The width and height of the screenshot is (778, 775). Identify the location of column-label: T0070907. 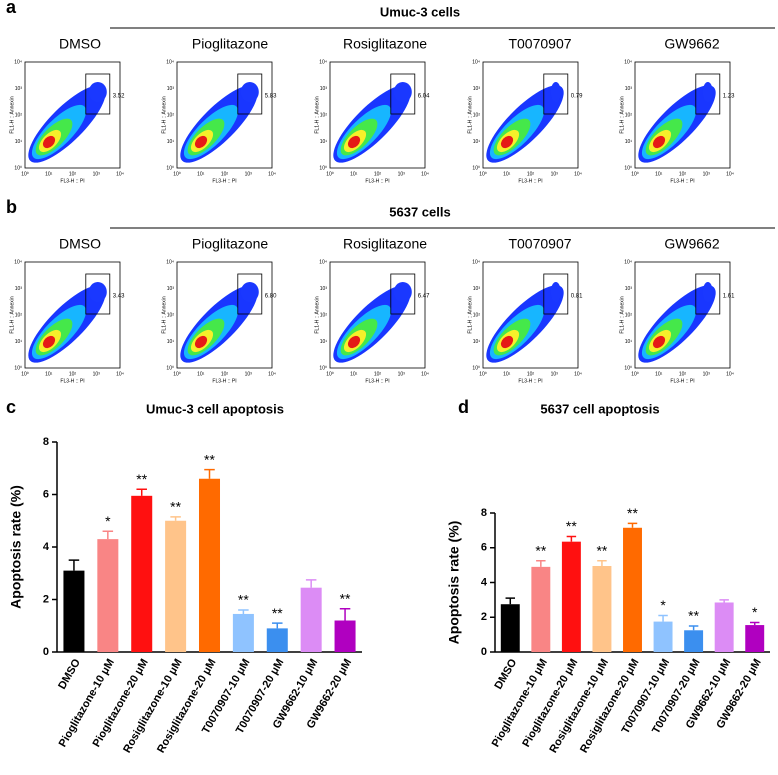
(539, 244).